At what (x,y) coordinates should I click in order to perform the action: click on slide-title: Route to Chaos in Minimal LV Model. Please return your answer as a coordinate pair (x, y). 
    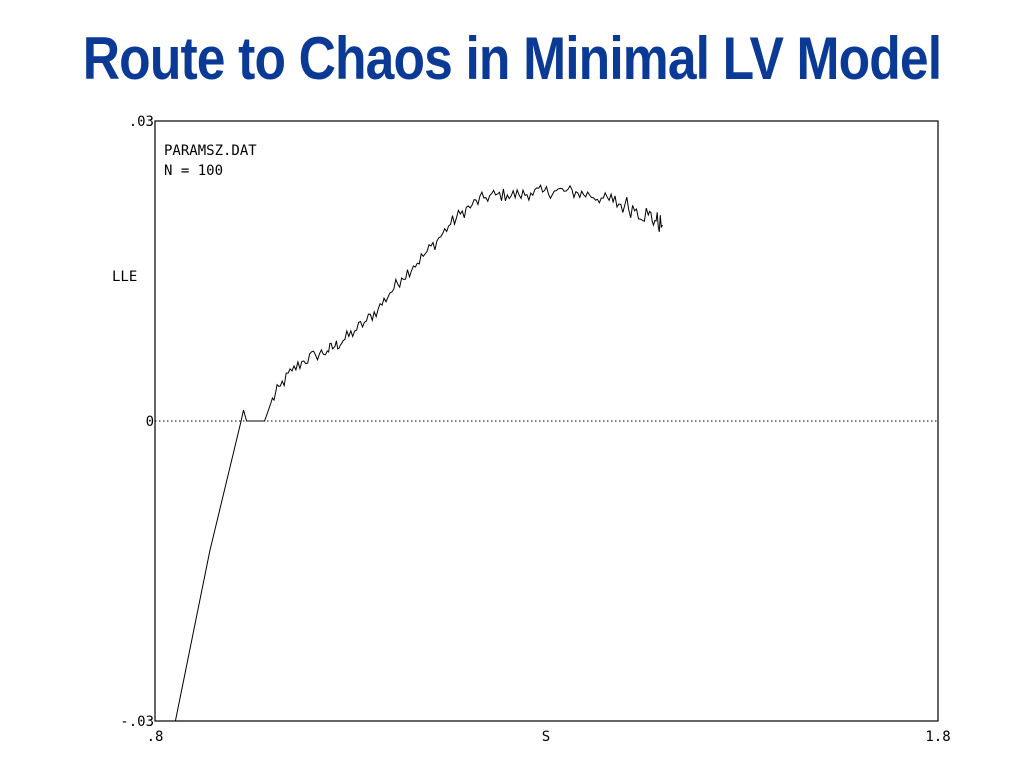
    Looking at the image, I should click on (512, 58).